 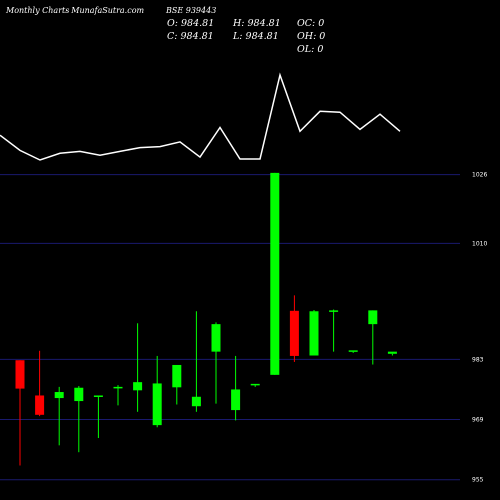 I want to click on volume-line, so click(x=200, y=116).